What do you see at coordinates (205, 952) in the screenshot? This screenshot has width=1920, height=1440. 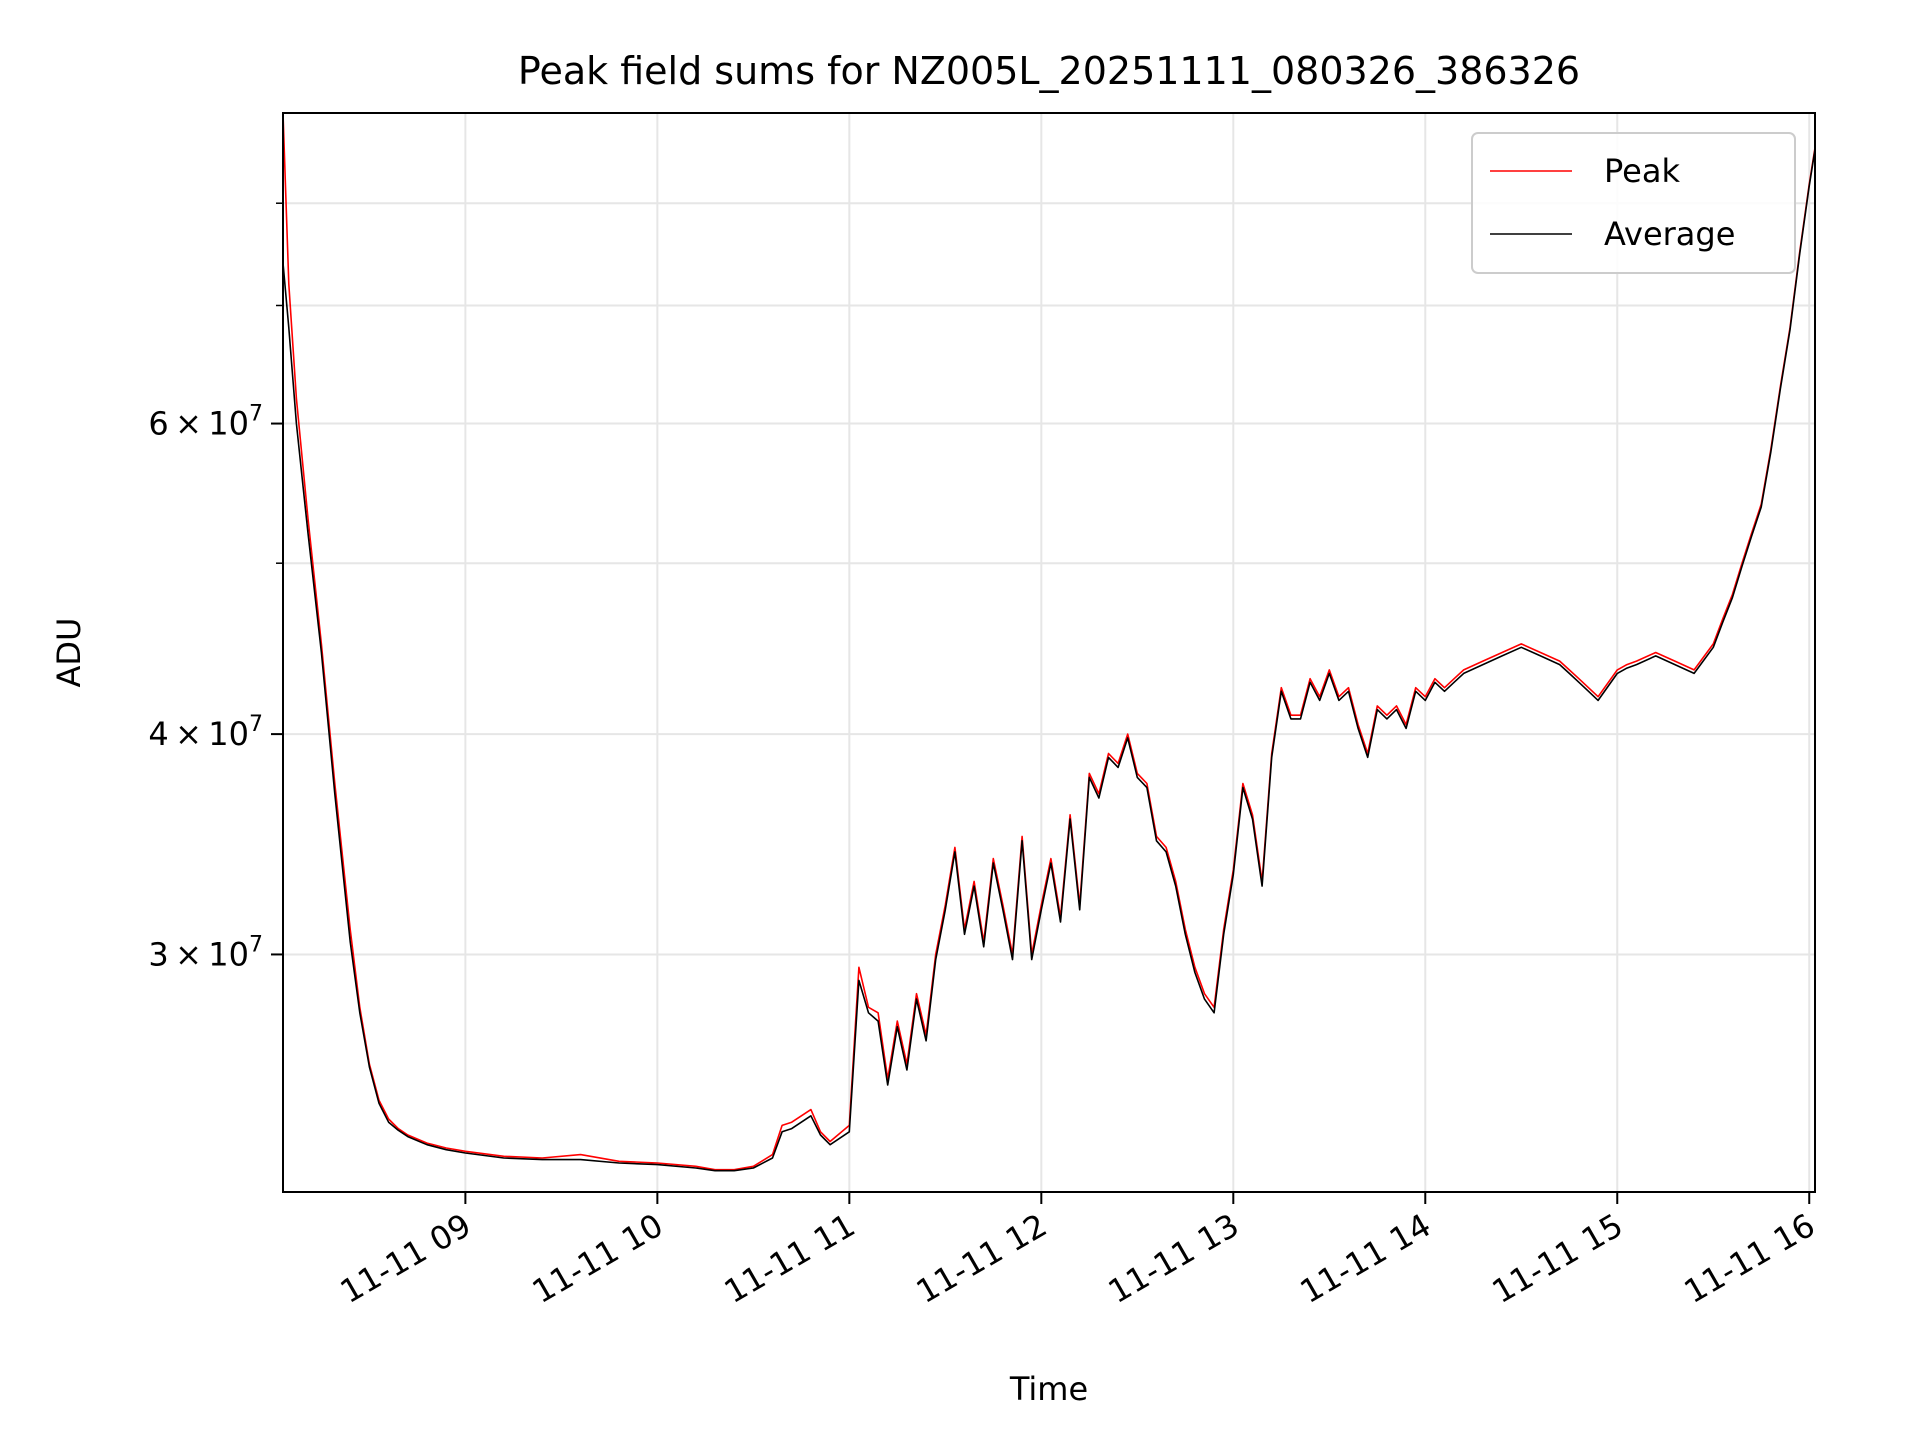 I see `y-tick-label: 3 × 107` at bounding box center [205, 952].